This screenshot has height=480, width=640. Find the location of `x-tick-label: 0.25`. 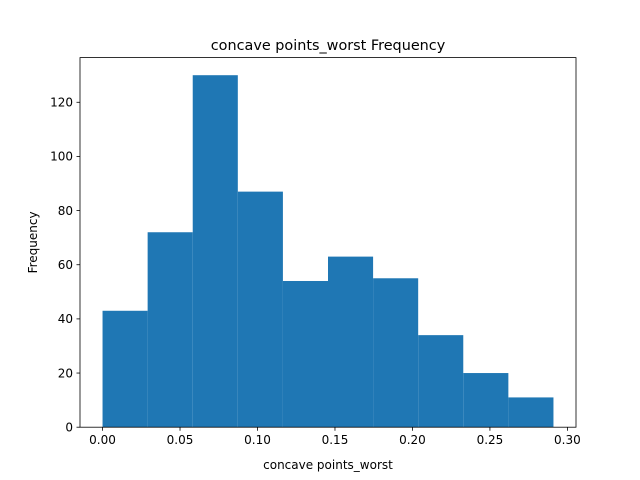

x-tick-label: 0.25 is located at coordinates (490, 440).